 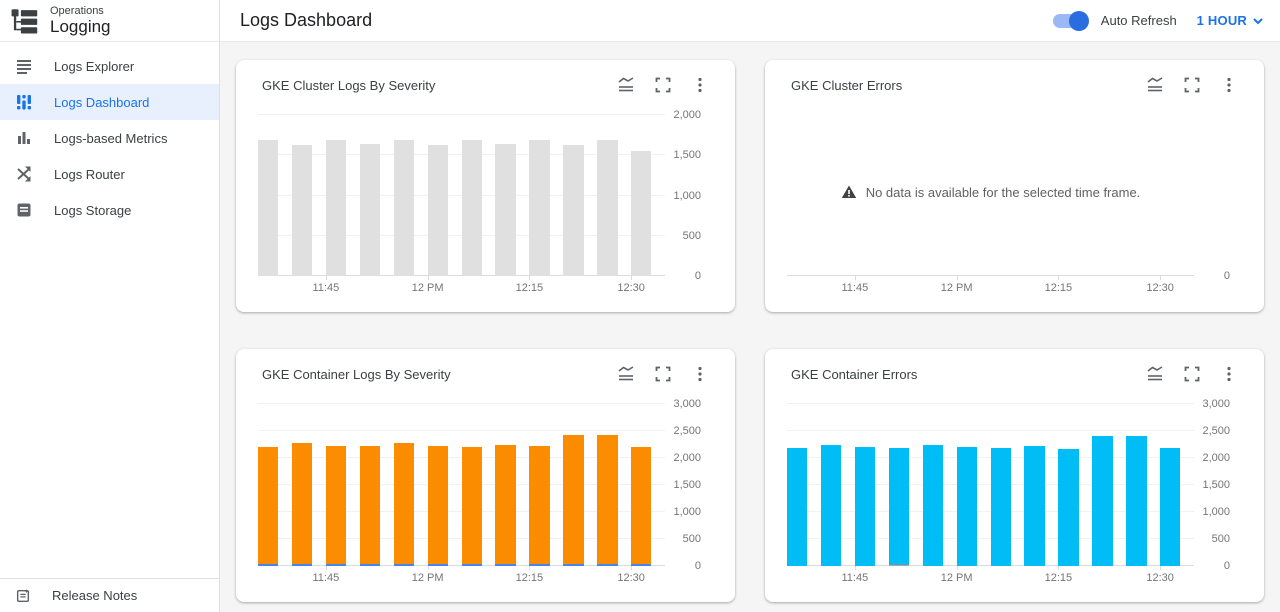 I want to click on auto-refresh-toggle, so click(x=1070, y=20).